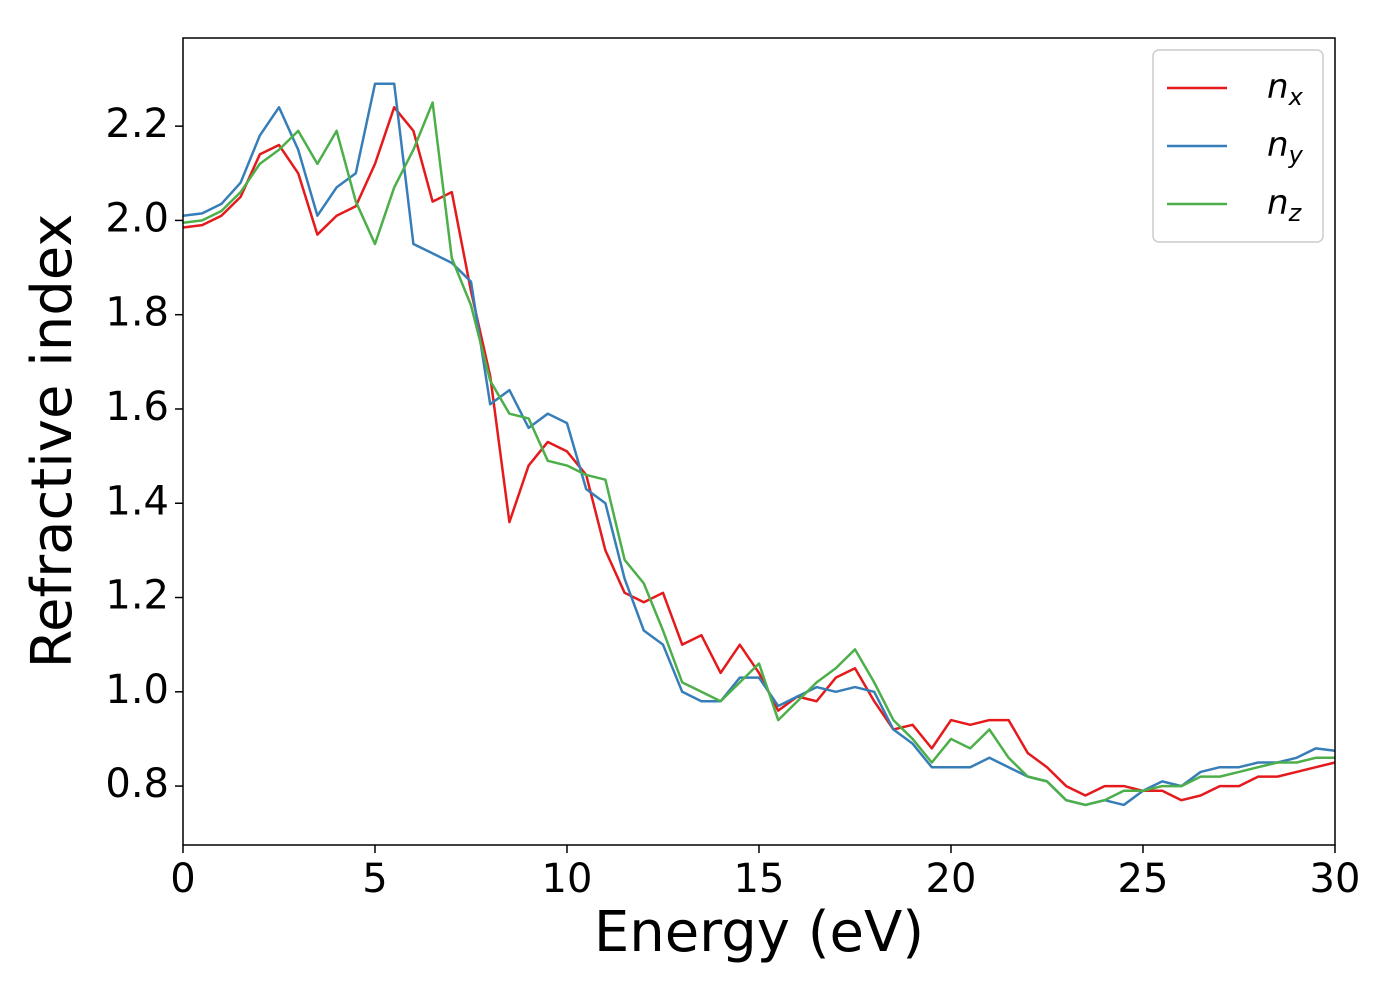 Image resolution: width=1400 pixels, height=1000 pixels. I want to click on y-tick-label: 0.8, so click(137, 784).